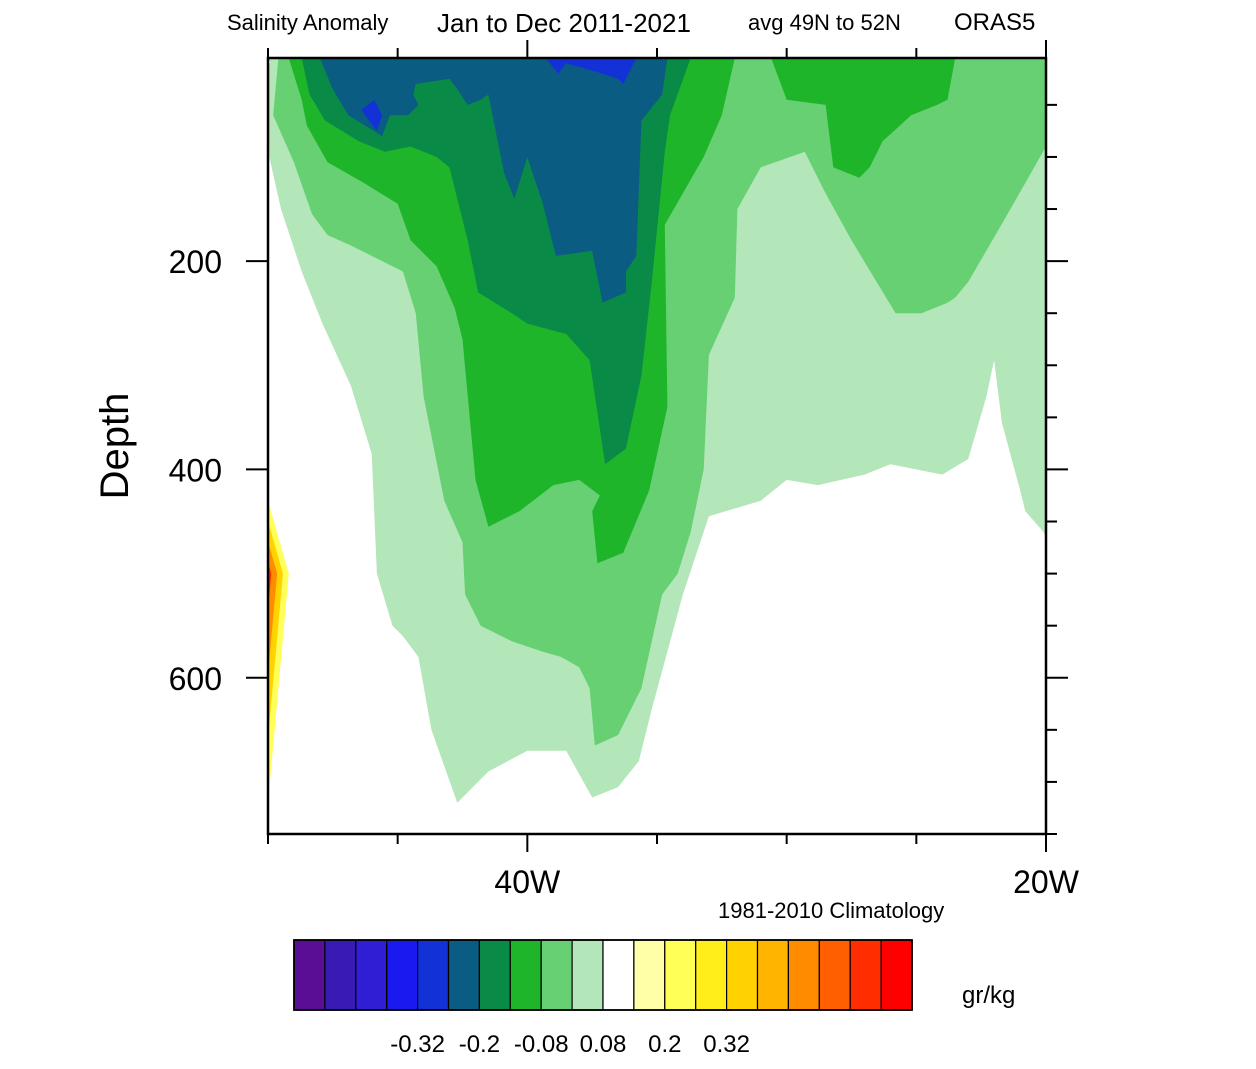 The height and width of the screenshot is (1069, 1256). What do you see at coordinates (195, 679) in the screenshot?
I see `y-tick-label: 600` at bounding box center [195, 679].